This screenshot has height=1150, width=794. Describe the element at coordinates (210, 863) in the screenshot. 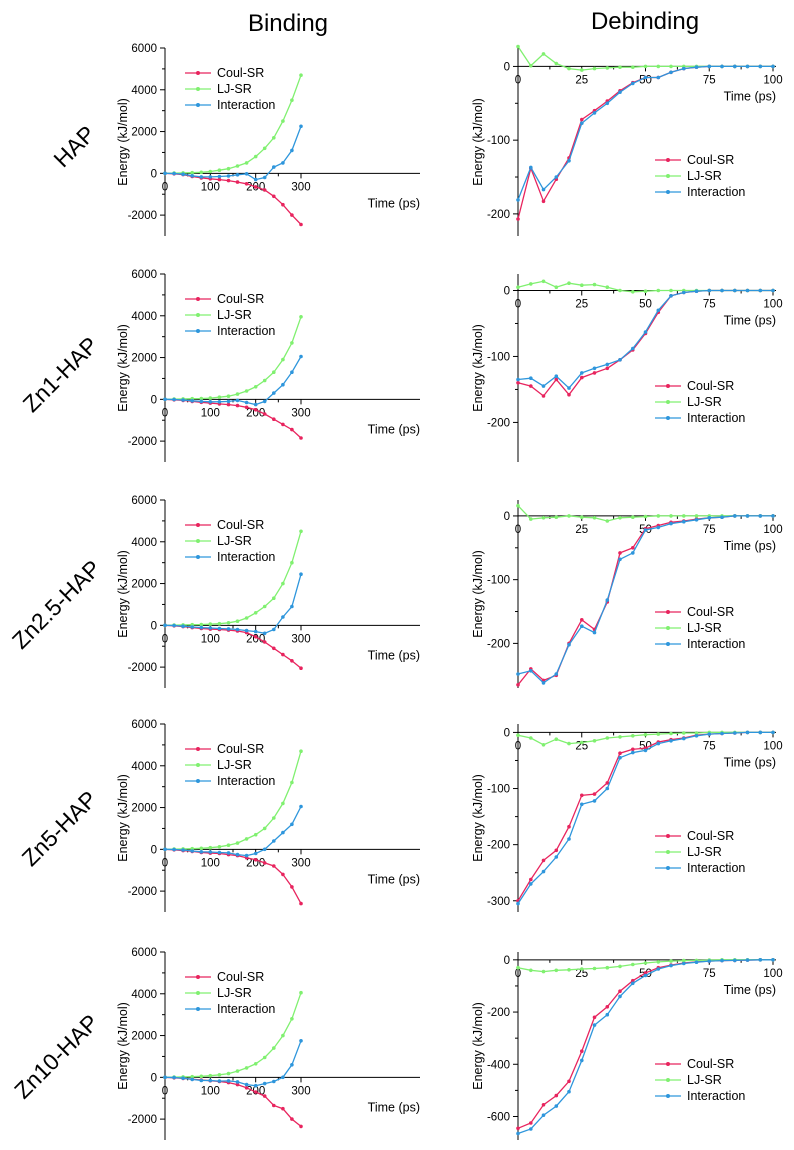

I see `panel-4-binding-x-tick-label: 100` at that location.